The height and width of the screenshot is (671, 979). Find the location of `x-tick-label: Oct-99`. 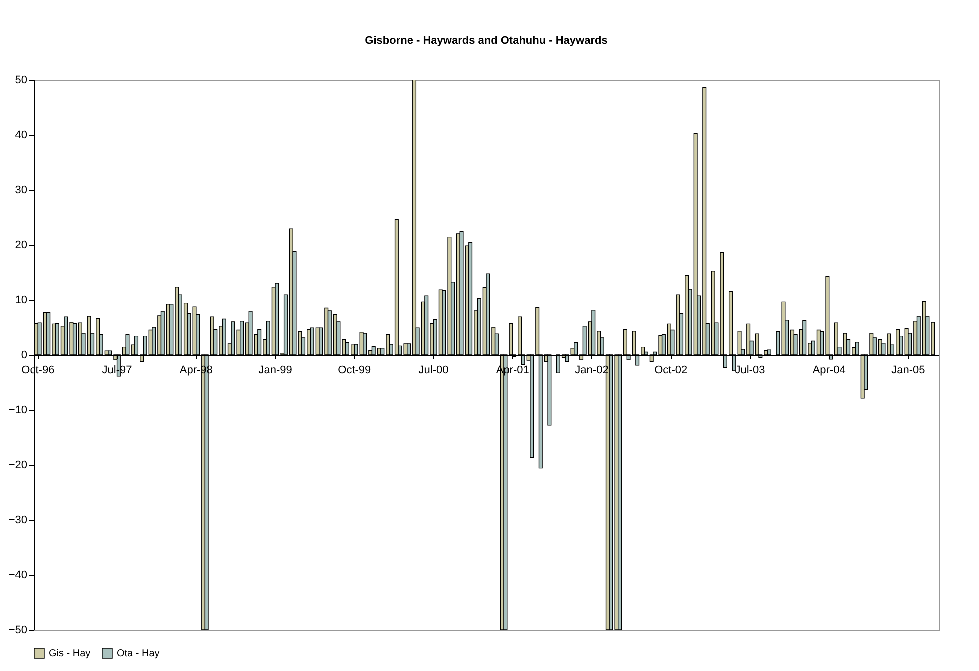

x-tick-label: Oct-99 is located at coordinates (355, 370).